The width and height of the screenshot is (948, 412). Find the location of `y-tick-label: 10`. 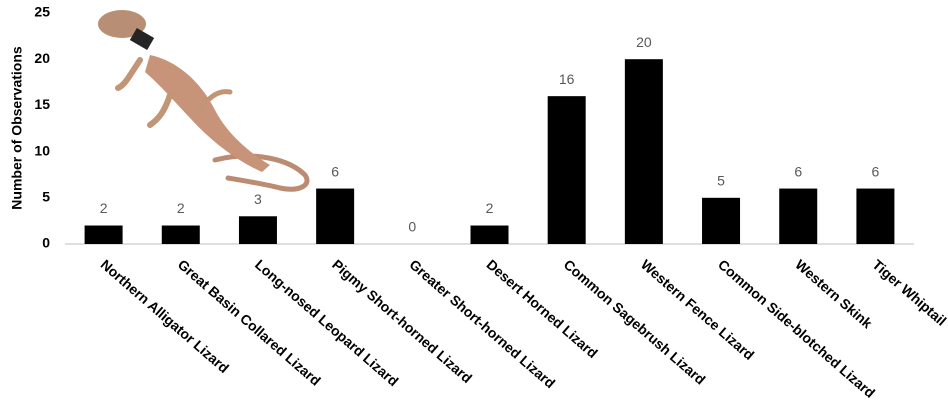

y-tick-label: 10 is located at coordinates (42, 150).